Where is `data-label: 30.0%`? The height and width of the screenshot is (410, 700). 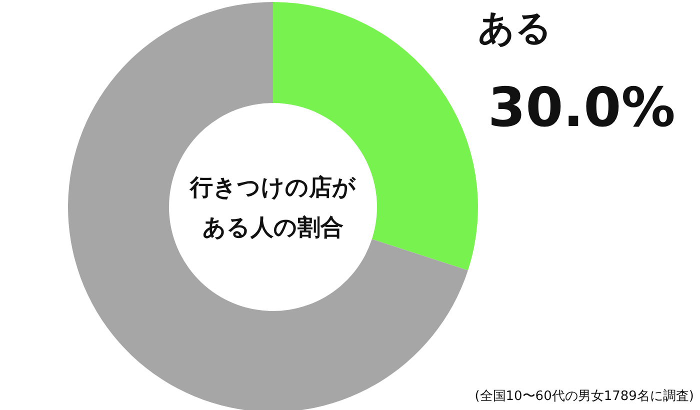
data-label: 30.0% is located at coordinates (582, 107).